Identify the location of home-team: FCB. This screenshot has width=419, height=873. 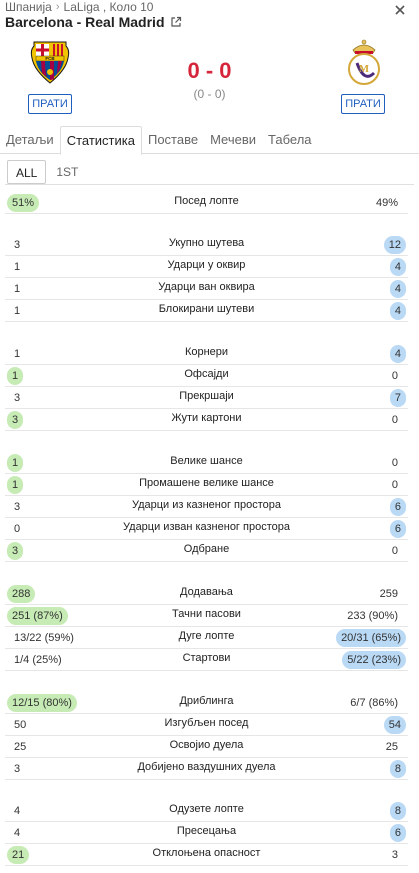
(50, 63).